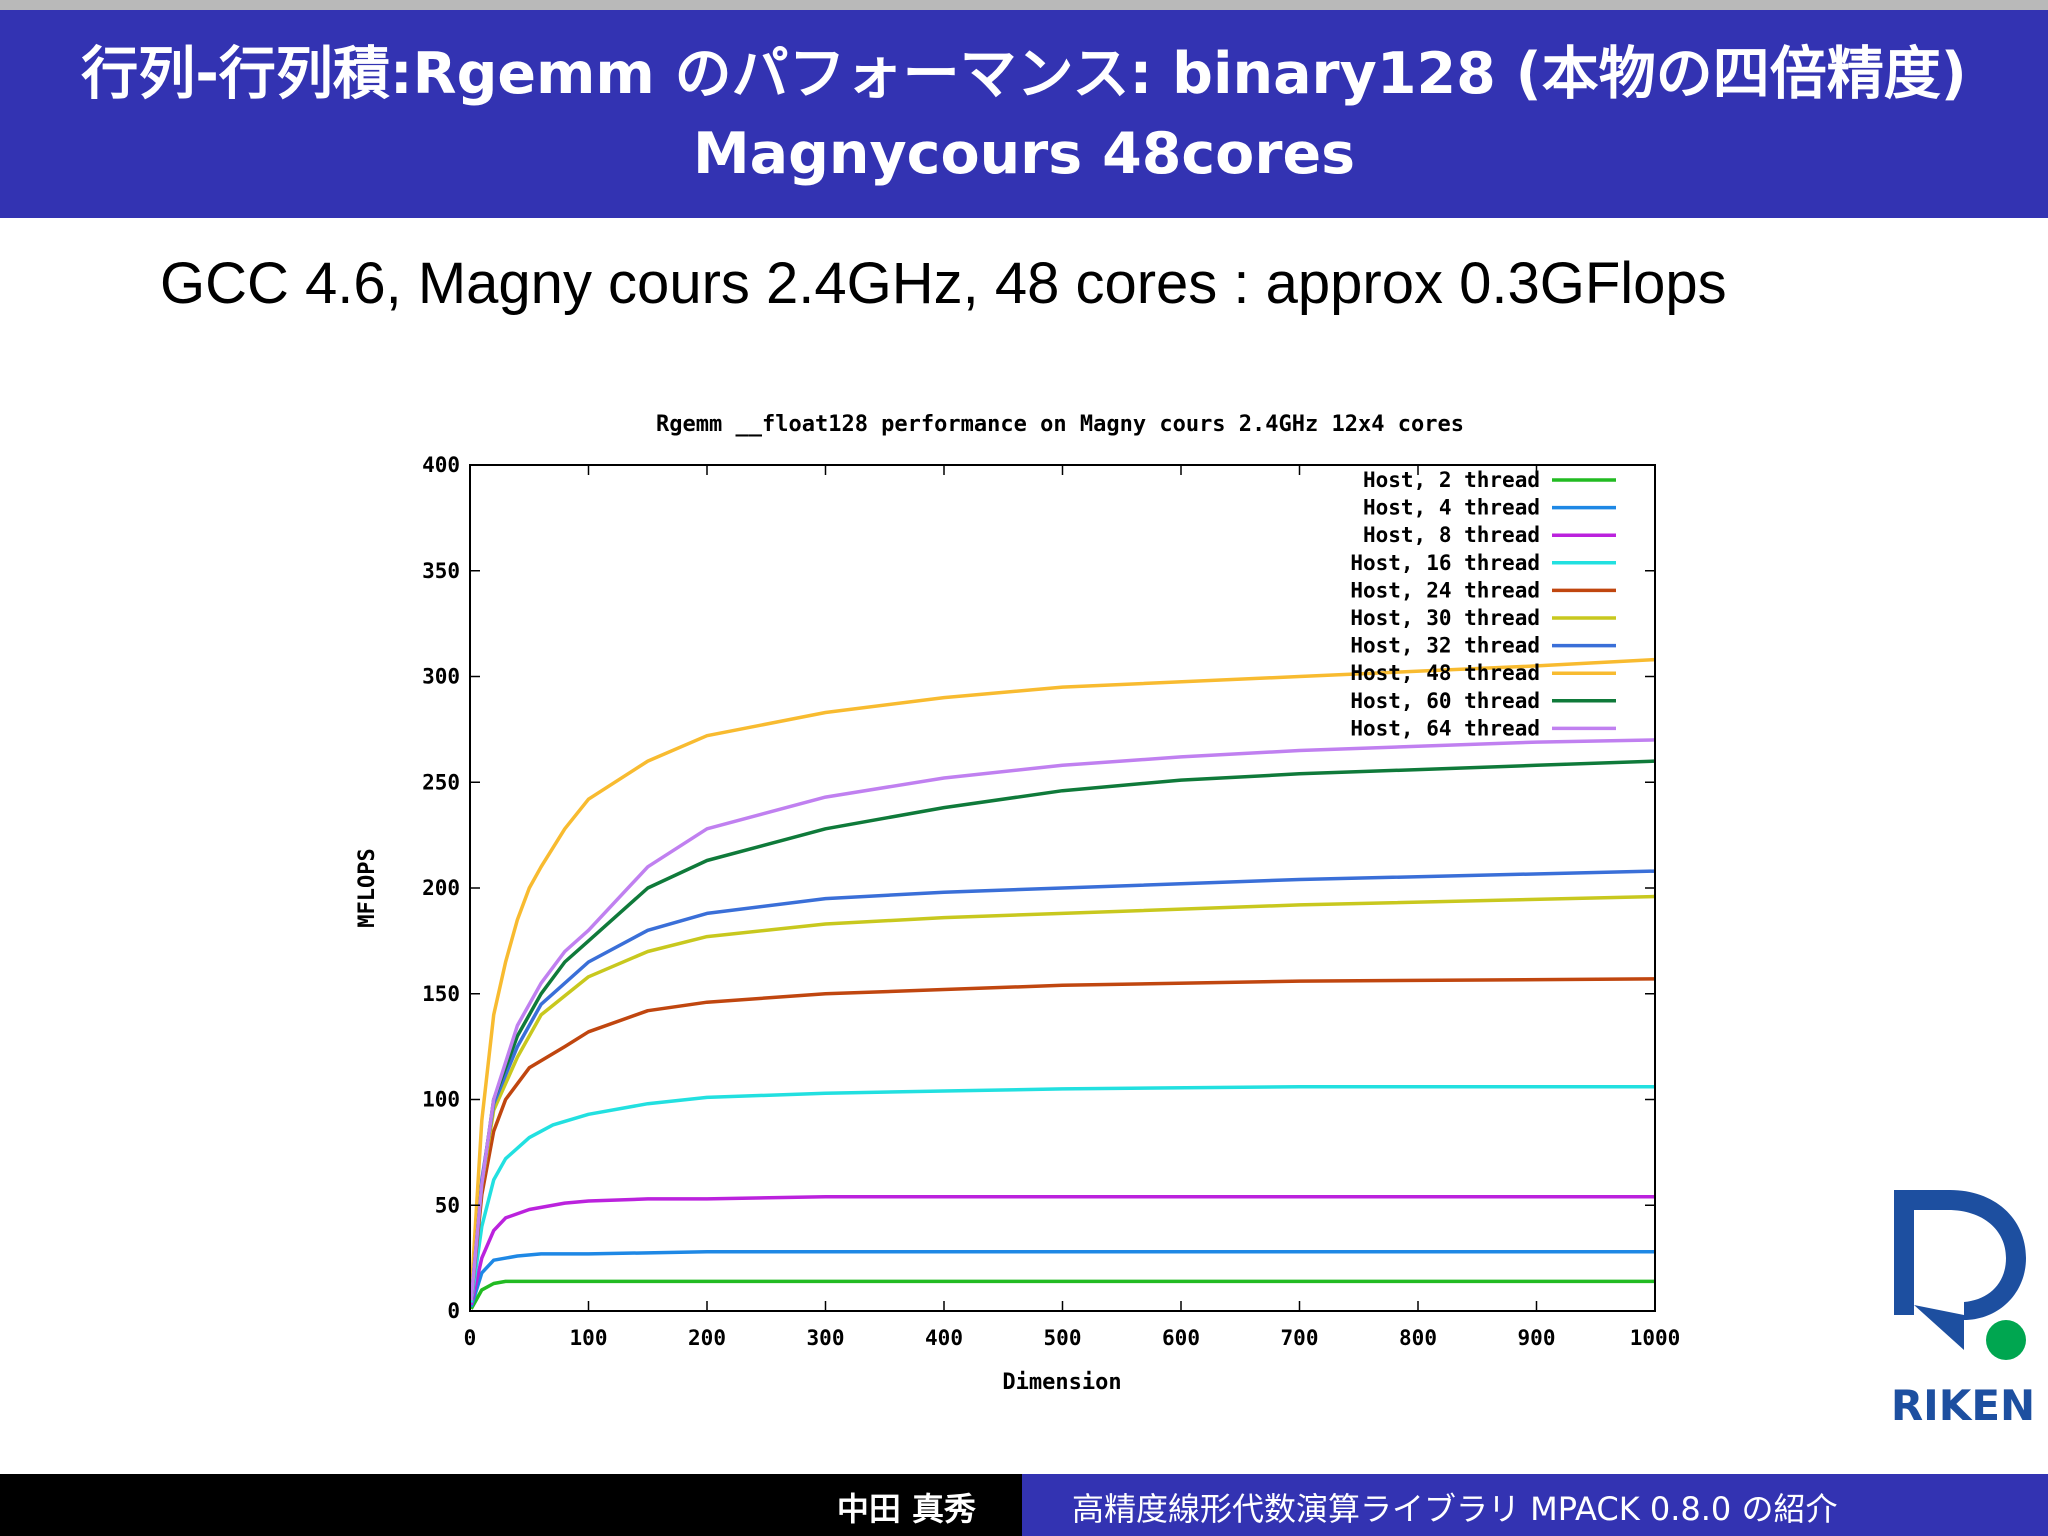 The image size is (2048, 1536). I want to click on x-tick-label: 500, so click(1063, 1338).